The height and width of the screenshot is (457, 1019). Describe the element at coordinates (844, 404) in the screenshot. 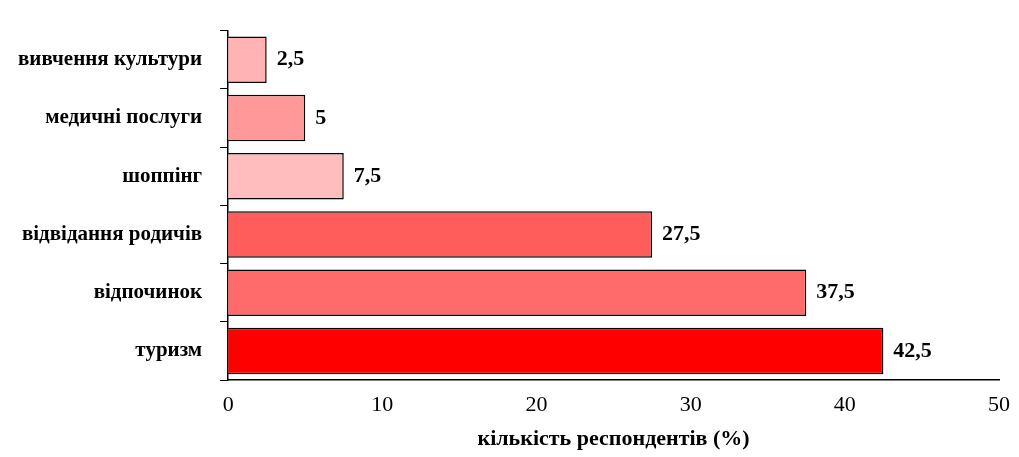

I see `x-tick-label: 40` at that location.